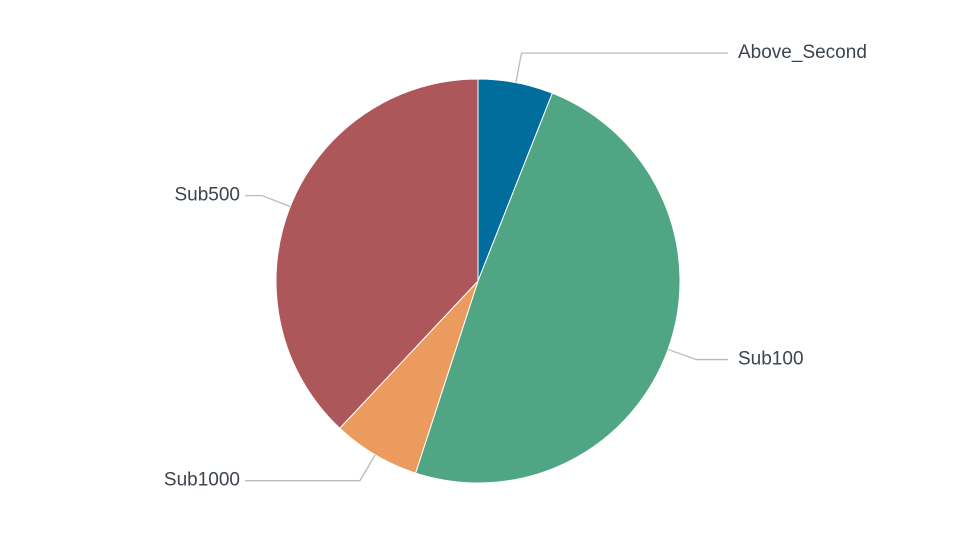  What do you see at coordinates (771, 359) in the screenshot?
I see `slice-label: Sub100` at bounding box center [771, 359].